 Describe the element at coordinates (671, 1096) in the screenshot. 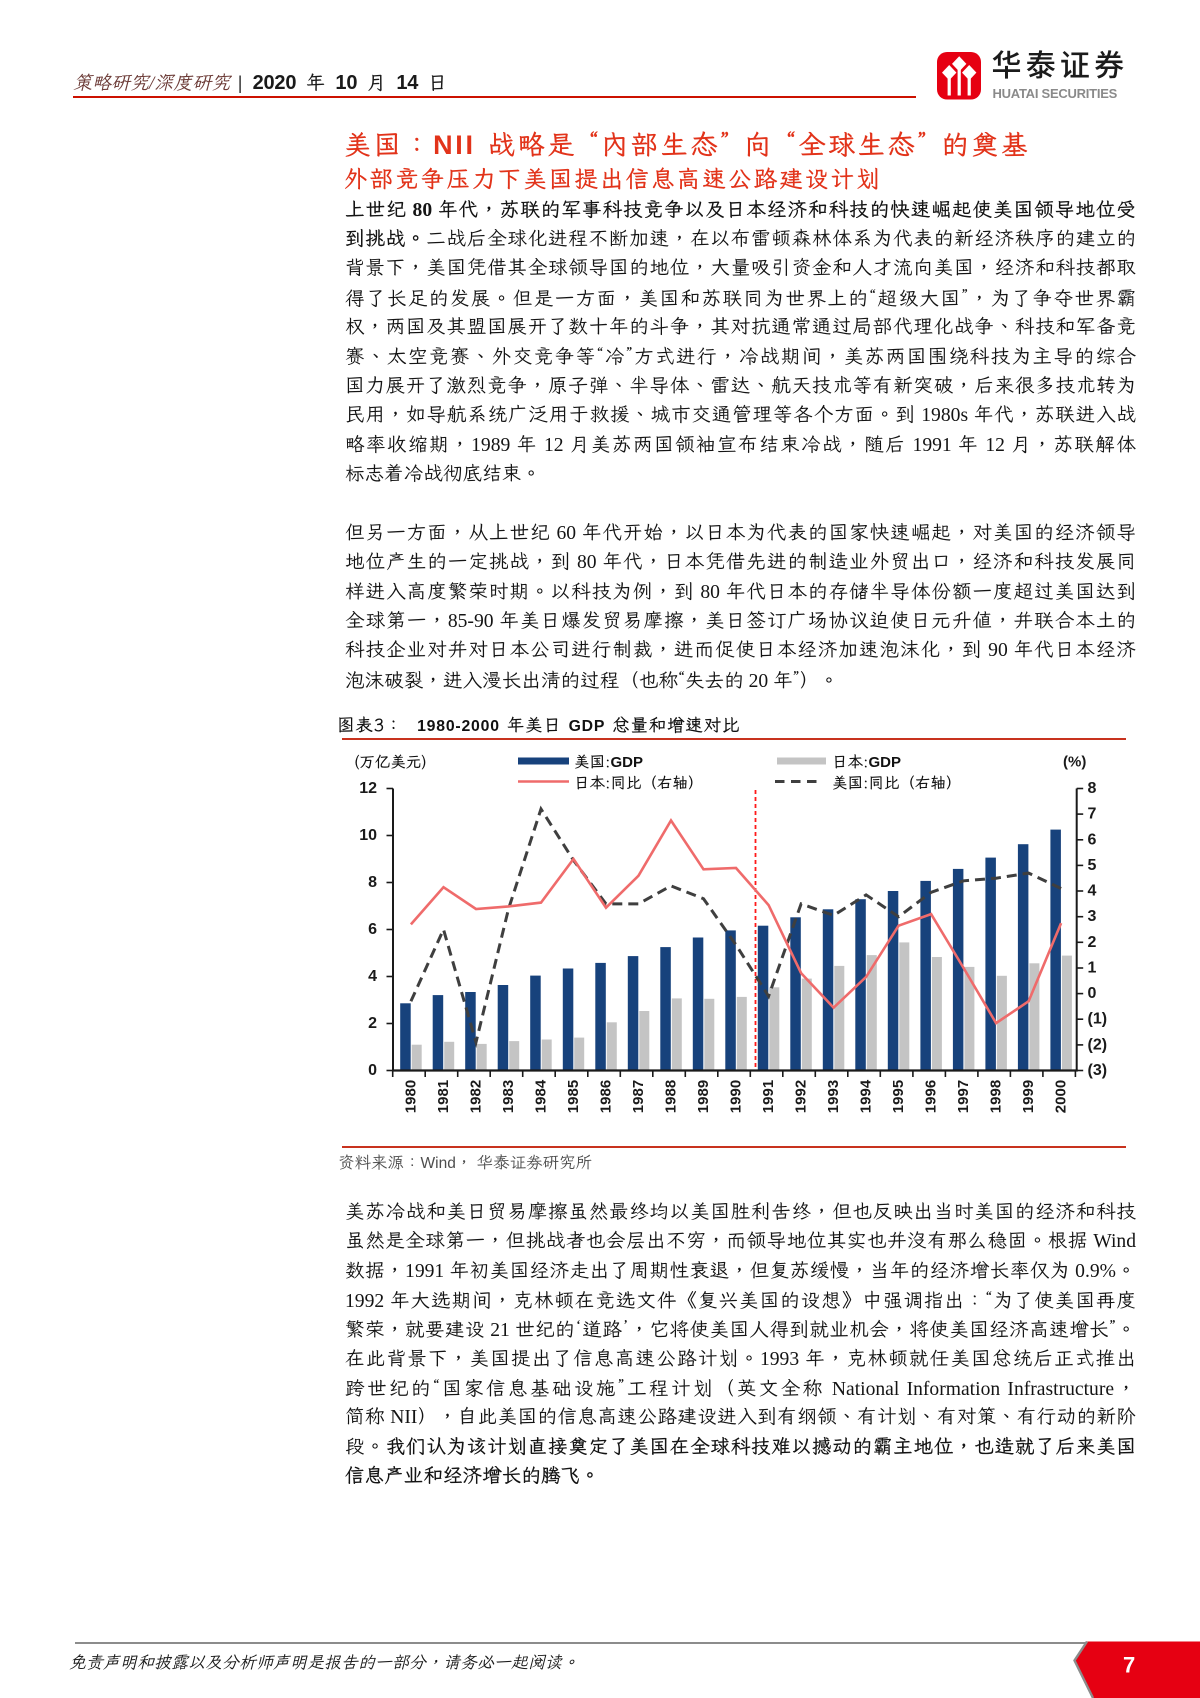

I see `svg-text: 1988` at that location.